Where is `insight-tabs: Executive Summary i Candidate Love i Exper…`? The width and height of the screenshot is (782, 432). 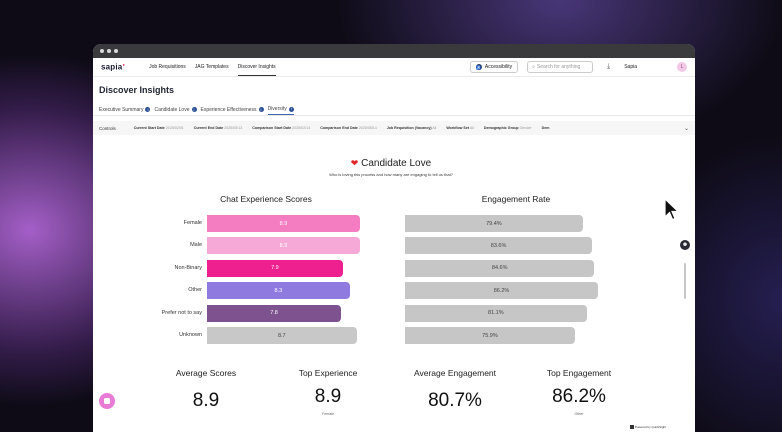
insight-tabs: Executive Summary i Candidate Love i Exper… is located at coordinates (394, 107).